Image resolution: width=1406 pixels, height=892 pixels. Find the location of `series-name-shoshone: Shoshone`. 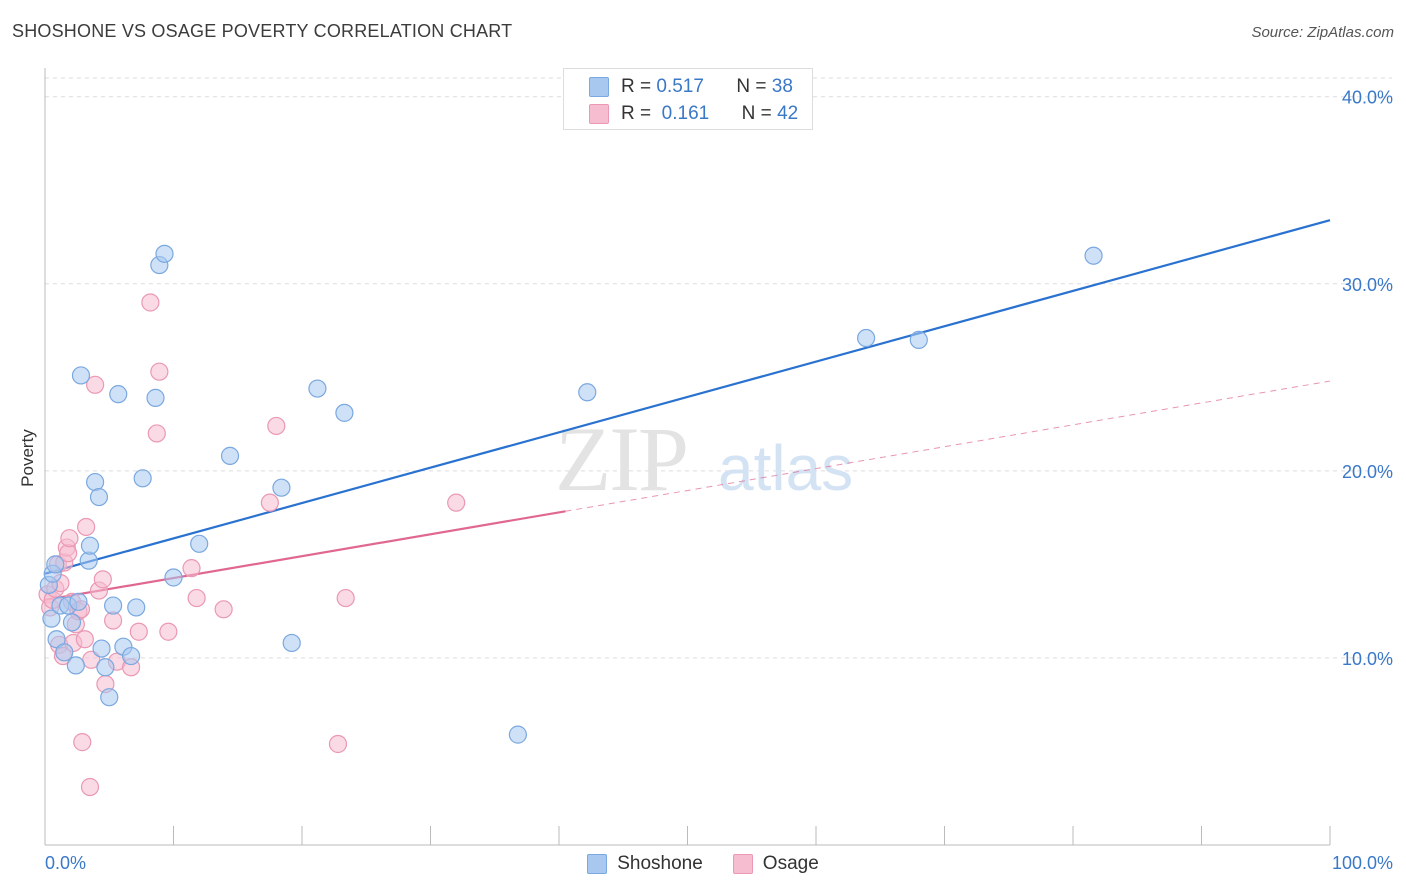

series-name-shoshone: Shoshone is located at coordinates (660, 863).